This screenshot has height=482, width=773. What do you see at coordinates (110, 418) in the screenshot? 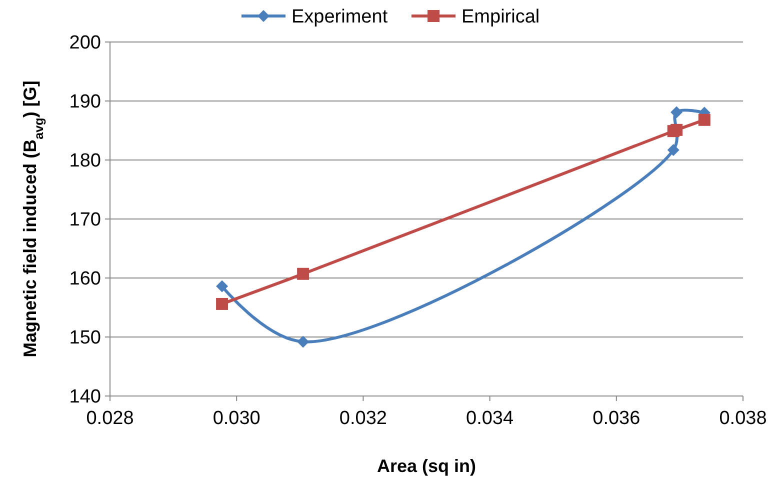
I see `x-tick-label: 0.028` at bounding box center [110, 418].